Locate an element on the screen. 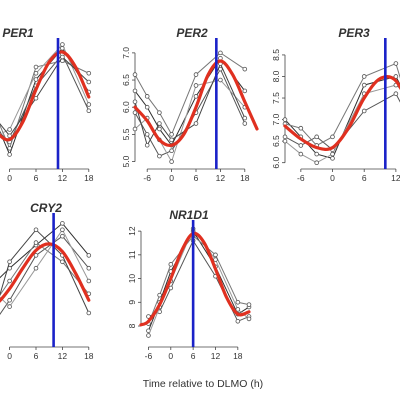 The height and width of the screenshot is (400, 400). panel-title: PER3 is located at coordinates (354, 33).